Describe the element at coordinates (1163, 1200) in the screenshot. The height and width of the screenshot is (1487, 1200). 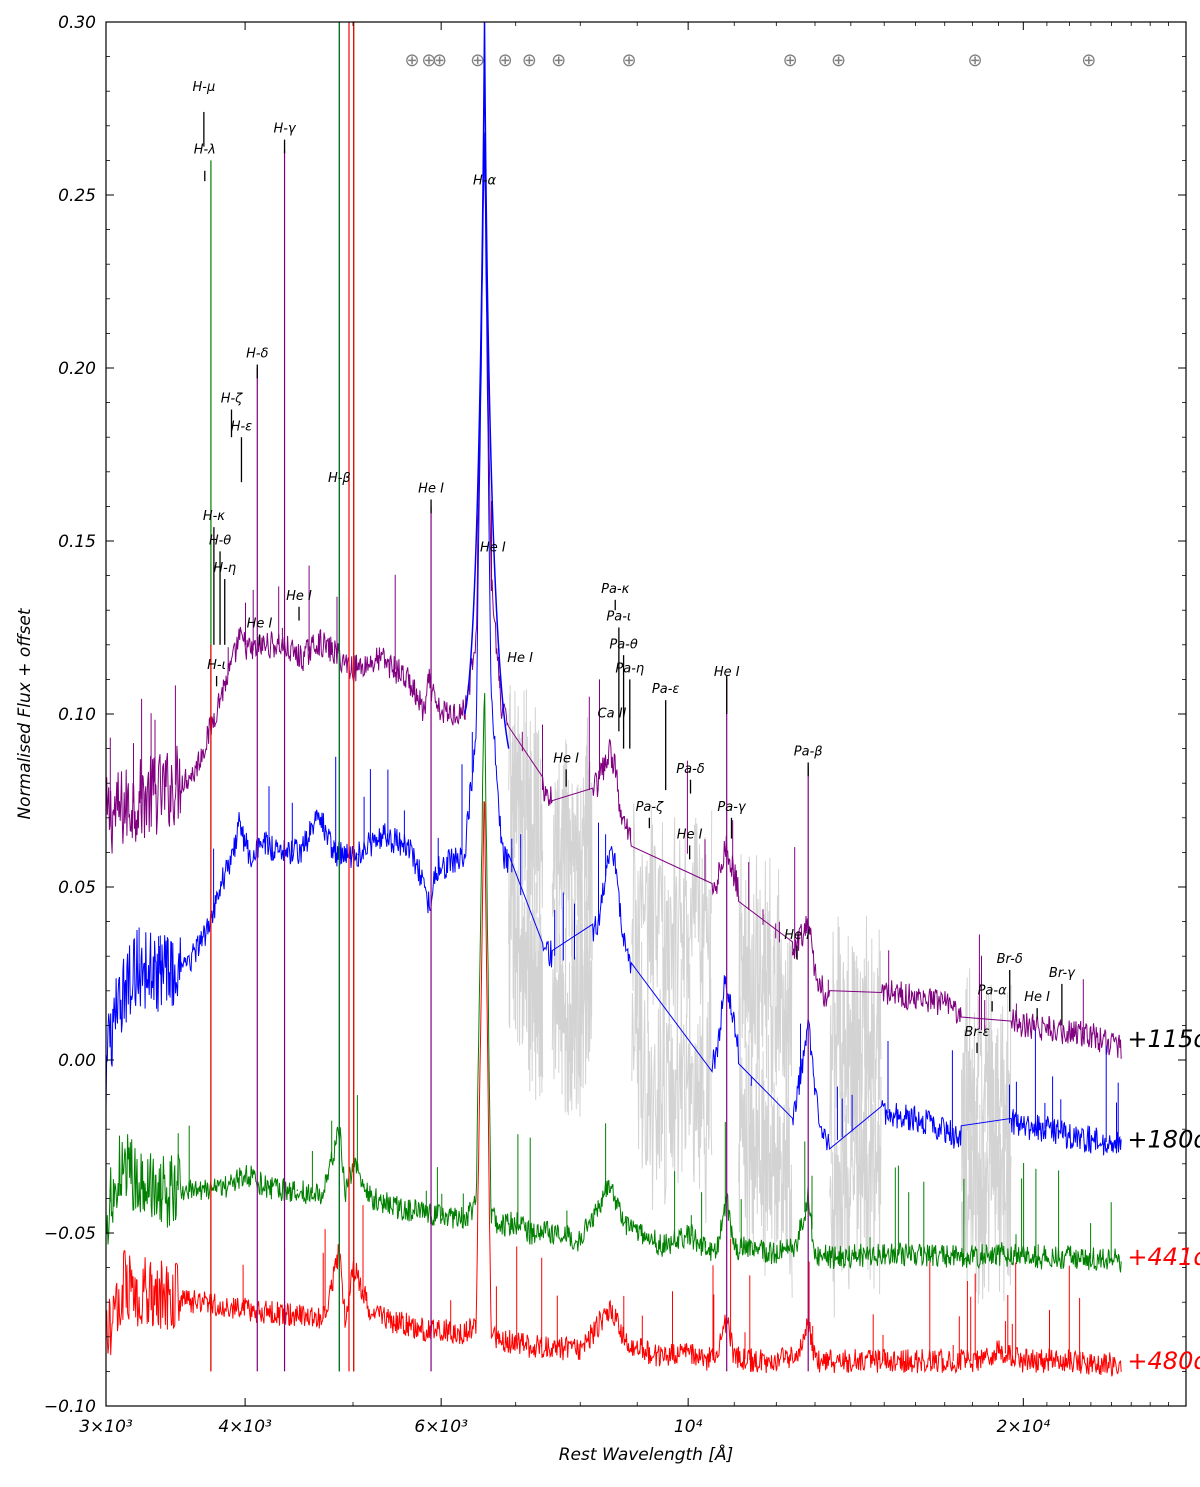
I see `legend-layer: +115d +180d +441d +480d` at that location.